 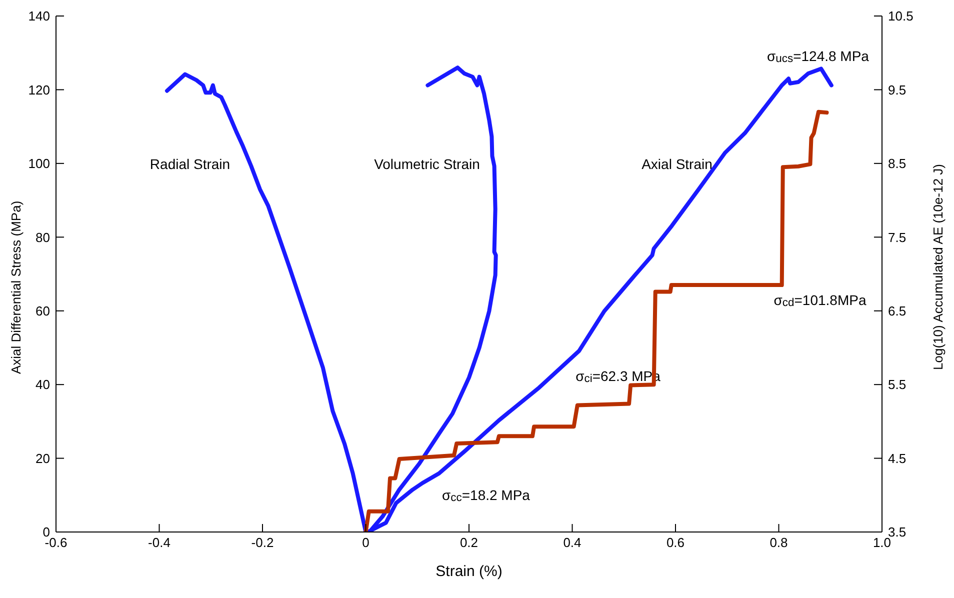 I want to click on y2-tick-label: 6.5, so click(x=897, y=310).